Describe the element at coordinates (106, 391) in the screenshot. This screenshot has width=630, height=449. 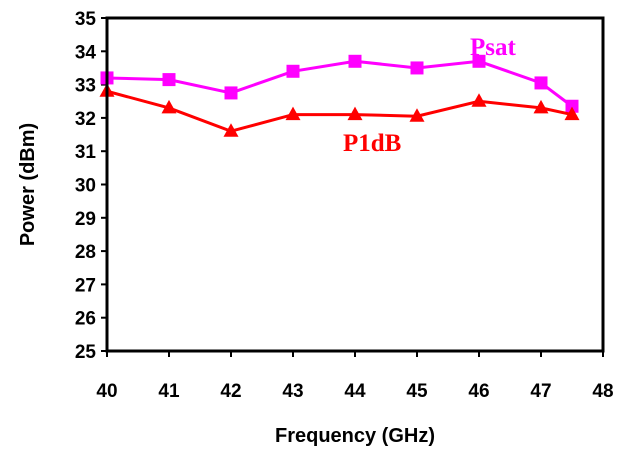
I see `x-tick-label: 40` at that location.